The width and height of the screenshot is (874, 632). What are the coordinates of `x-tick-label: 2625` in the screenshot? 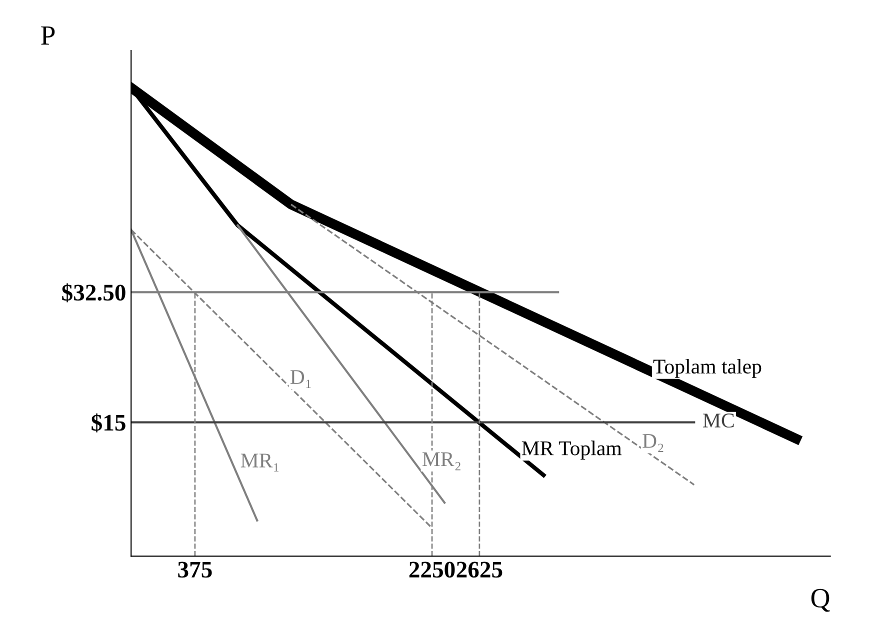 It's located at (479, 570).